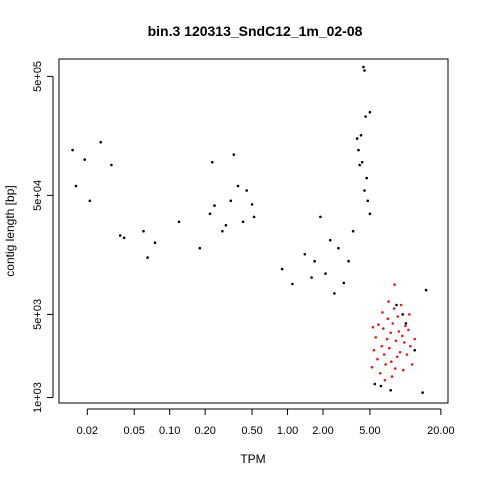 The image size is (480, 480). I want to click on y-tick-label: 5e+03, so click(38, 314).